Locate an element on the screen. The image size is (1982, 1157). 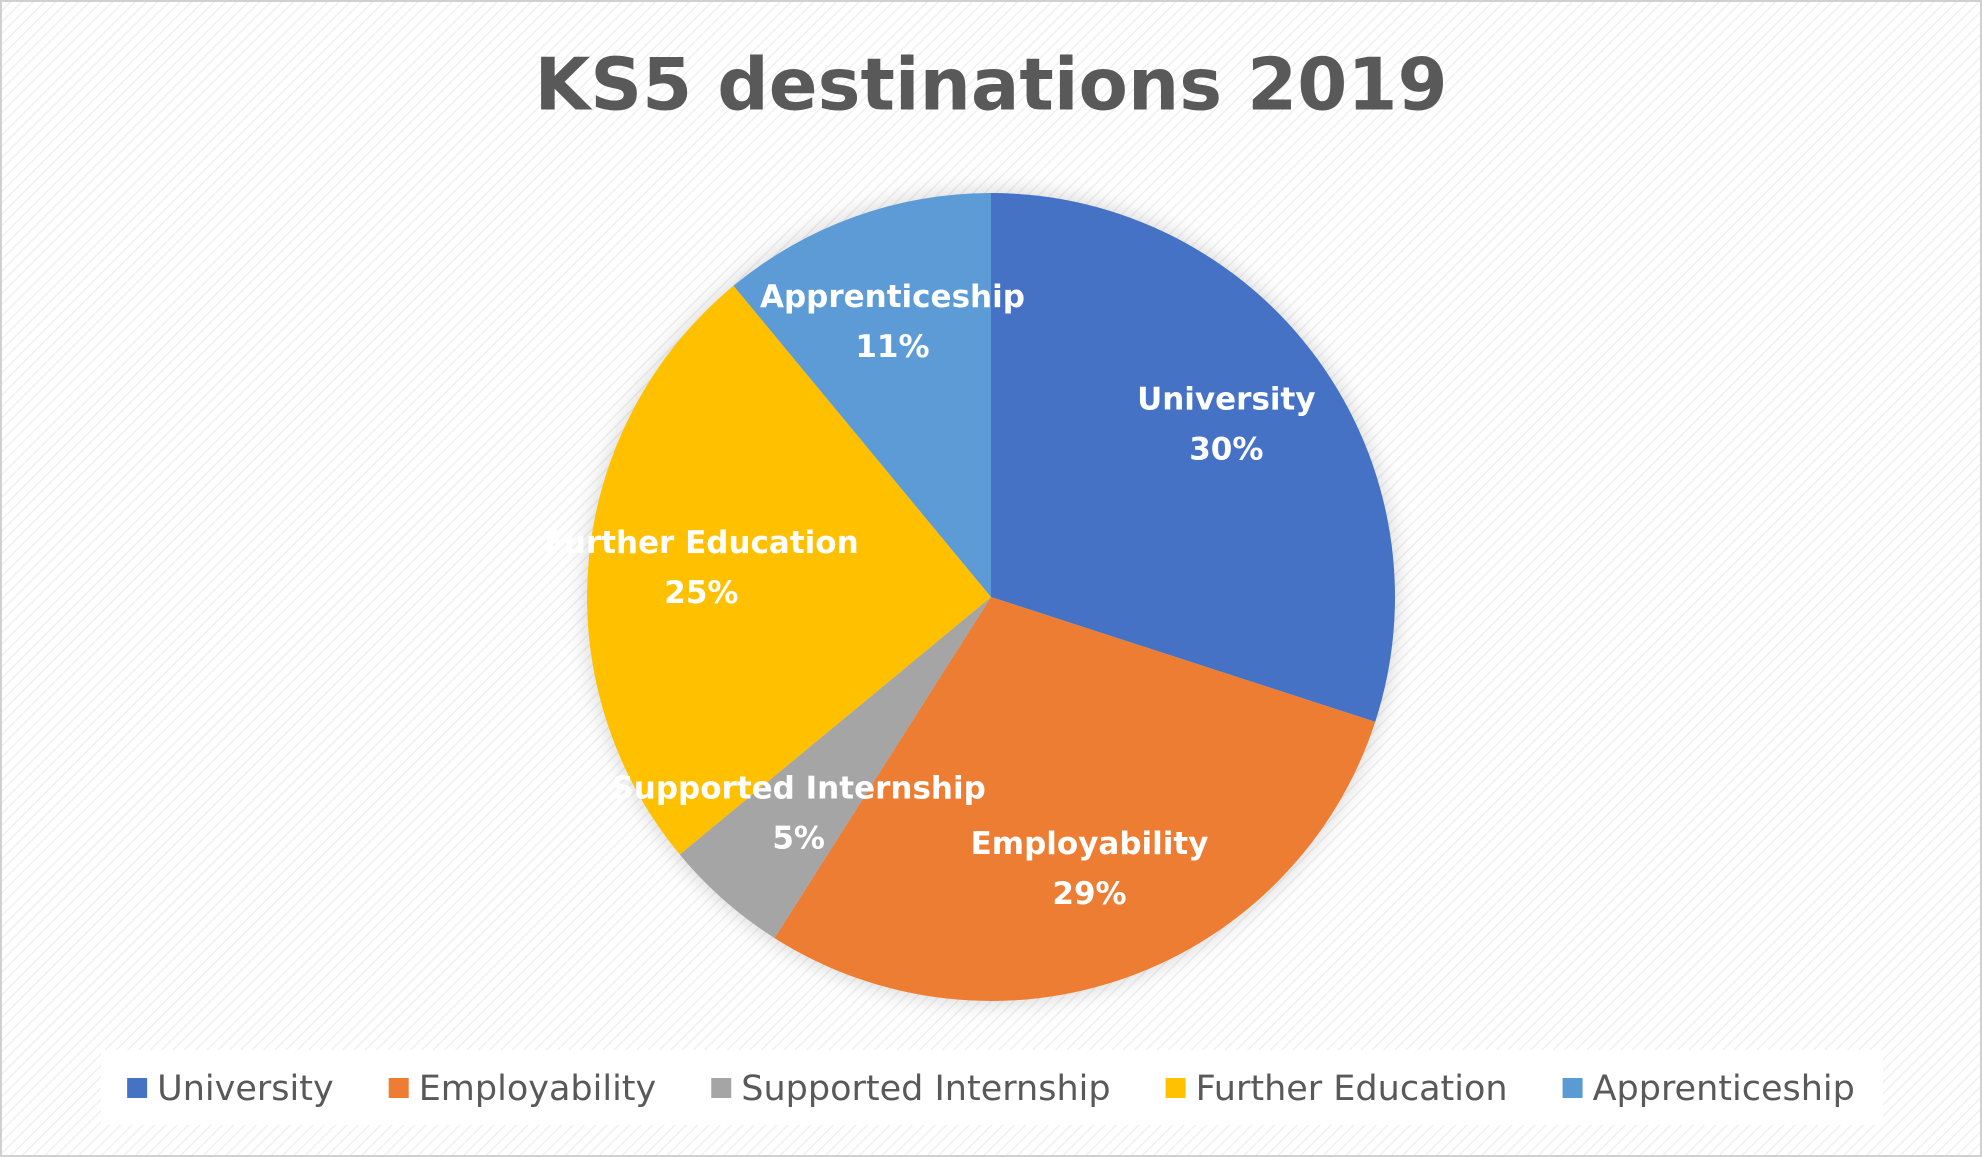
slice-label-value: 30% is located at coordinates (1226, 450).